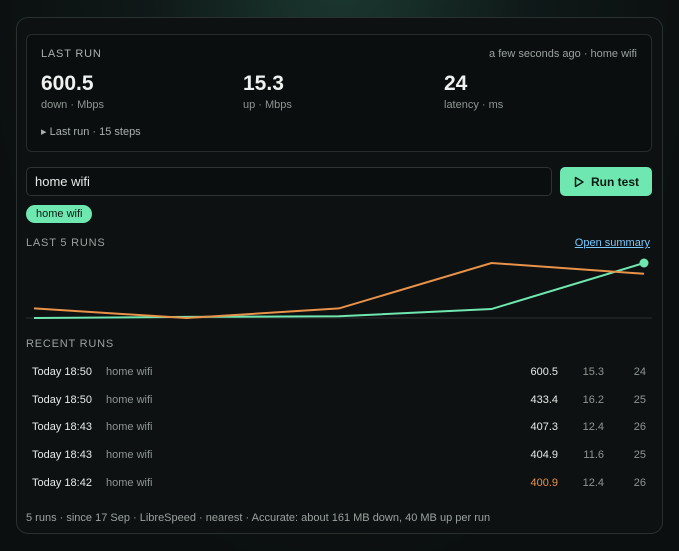 Image resolution: width=679 pixels, height=551 pixels. What do you see at coordinates (593, 372) in the screenshot?
I see `run-upload: 15.3` at bounding box center [593, 372].